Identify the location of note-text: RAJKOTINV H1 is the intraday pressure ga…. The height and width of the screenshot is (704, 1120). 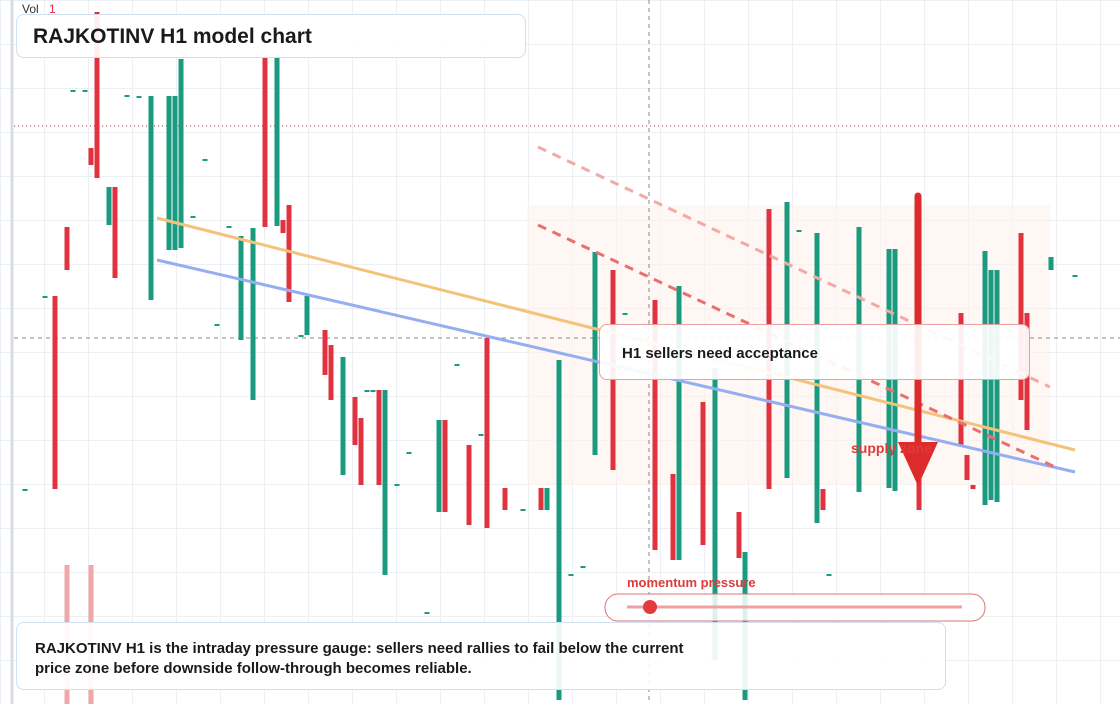
(359, 658).